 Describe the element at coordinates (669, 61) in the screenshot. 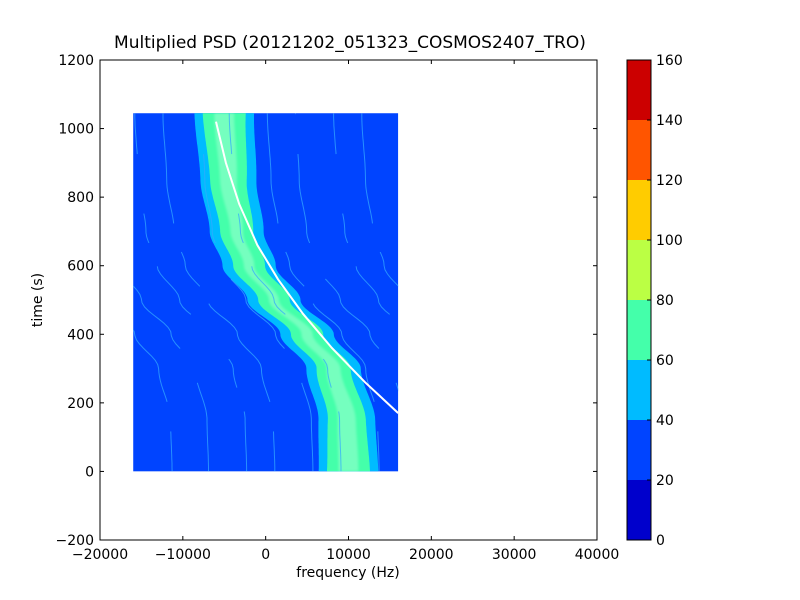

I see `colorbar-tick-label: 160` at that location.